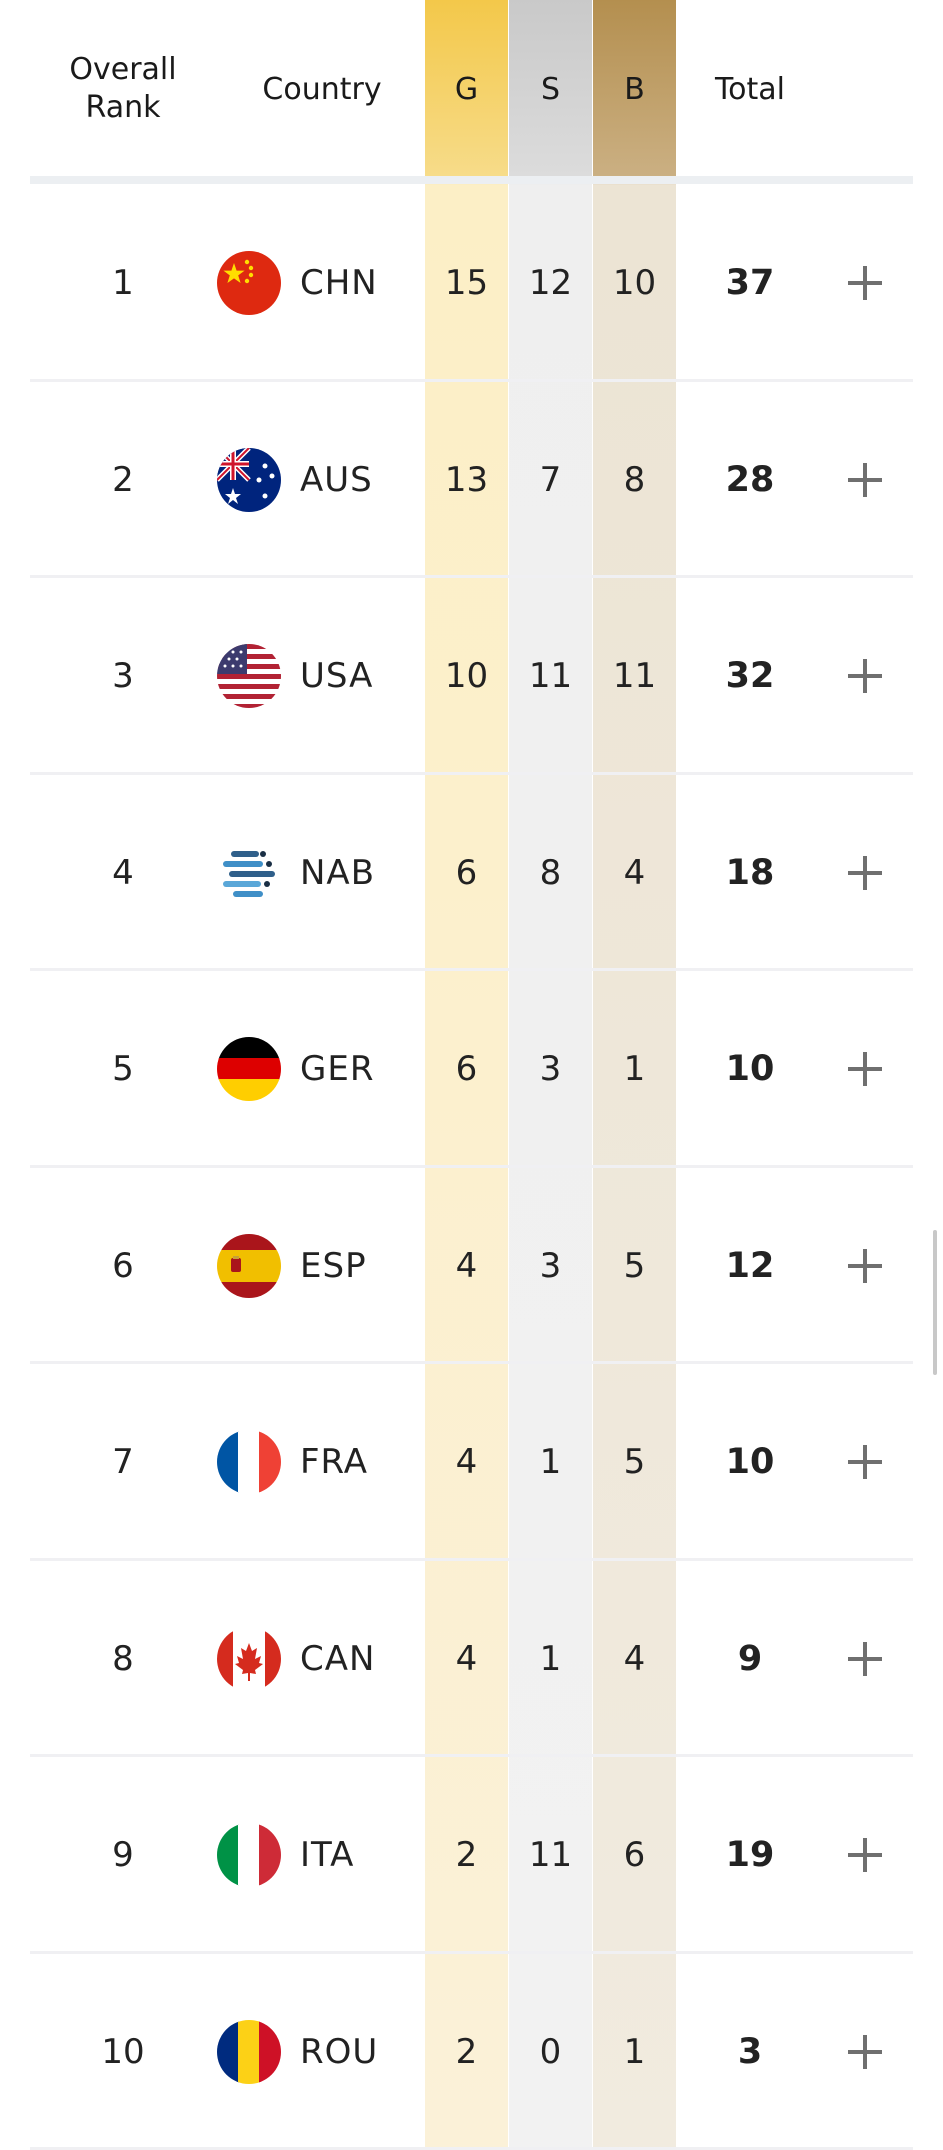 The width and height of the screenshot is (943, 2150). What do you see at coordinates (634, 283) in the screenshot?
I see `bronze-count: 10` at bounding box center [634, 283].